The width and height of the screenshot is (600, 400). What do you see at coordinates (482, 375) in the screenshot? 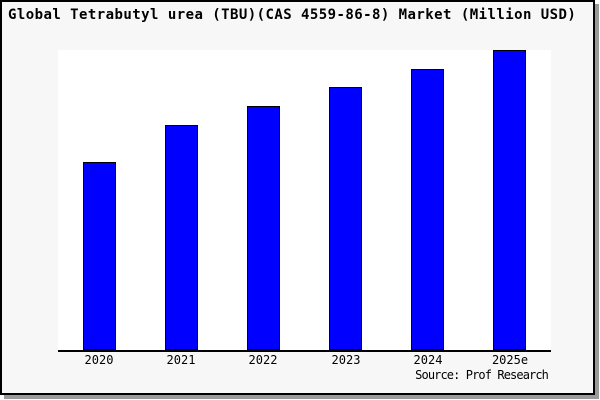
I see `source-credit: Source: Prof Research` at bounding box center [482, 375].